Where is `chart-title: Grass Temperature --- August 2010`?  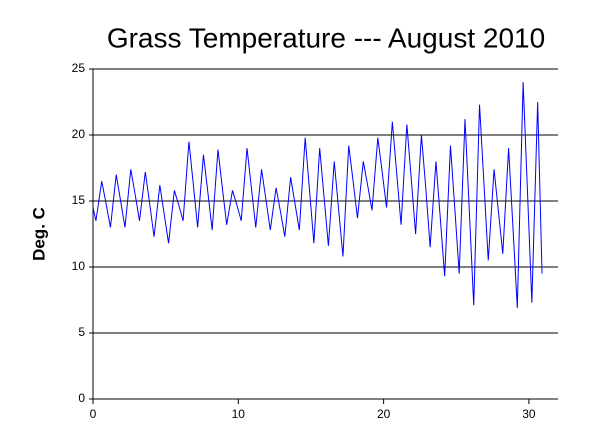
chart-title: Grass Temperature --- August 2010 is located at coordinates (326, 37).